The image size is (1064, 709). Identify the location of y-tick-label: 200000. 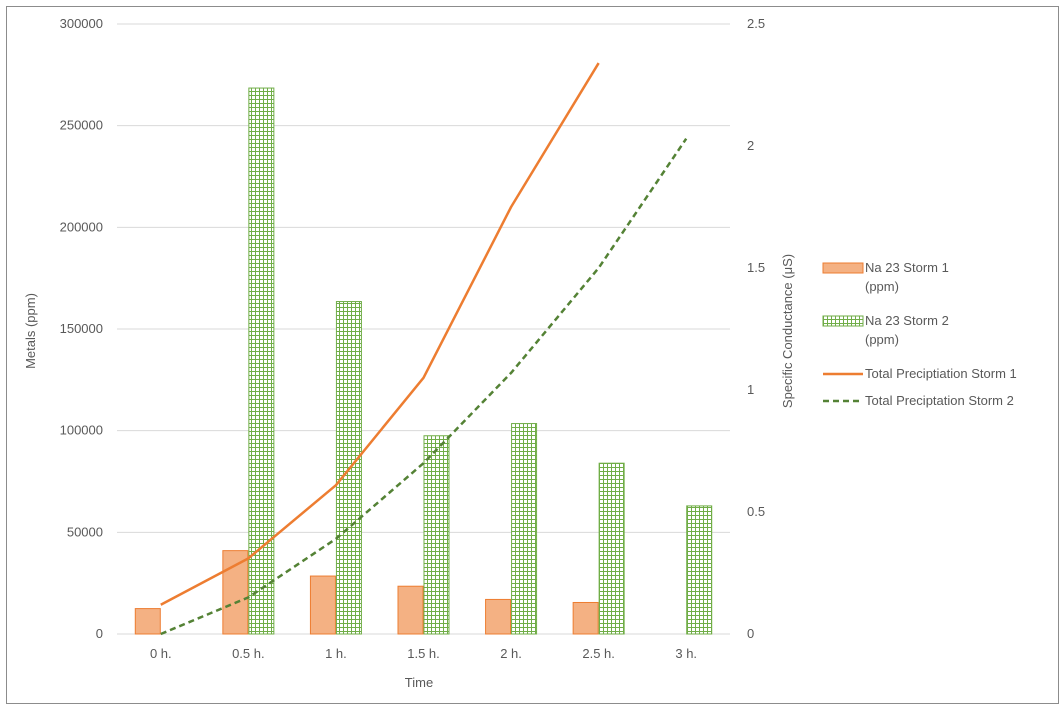
(81, 226).